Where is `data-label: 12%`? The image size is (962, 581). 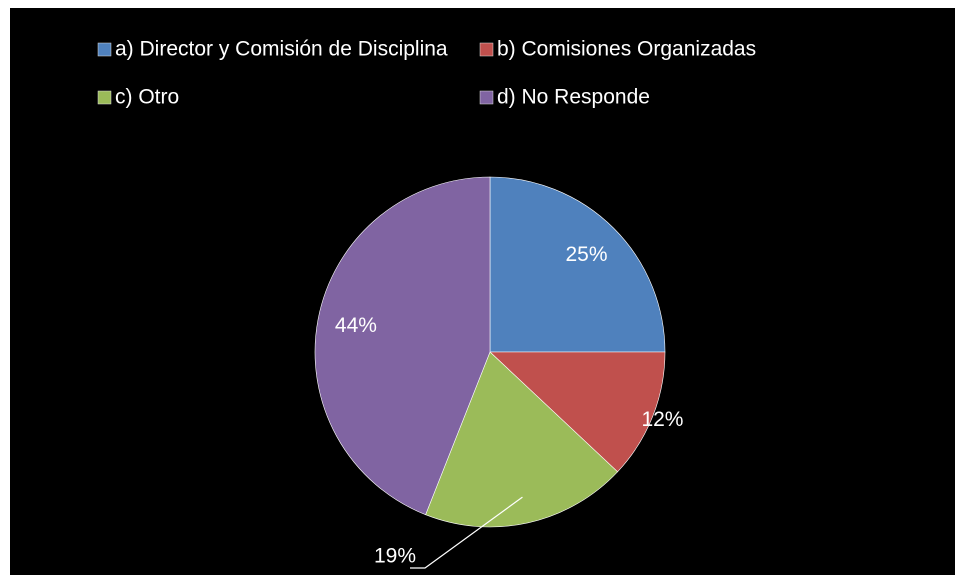
data-label: 12% is located at coordinates (662, 419).